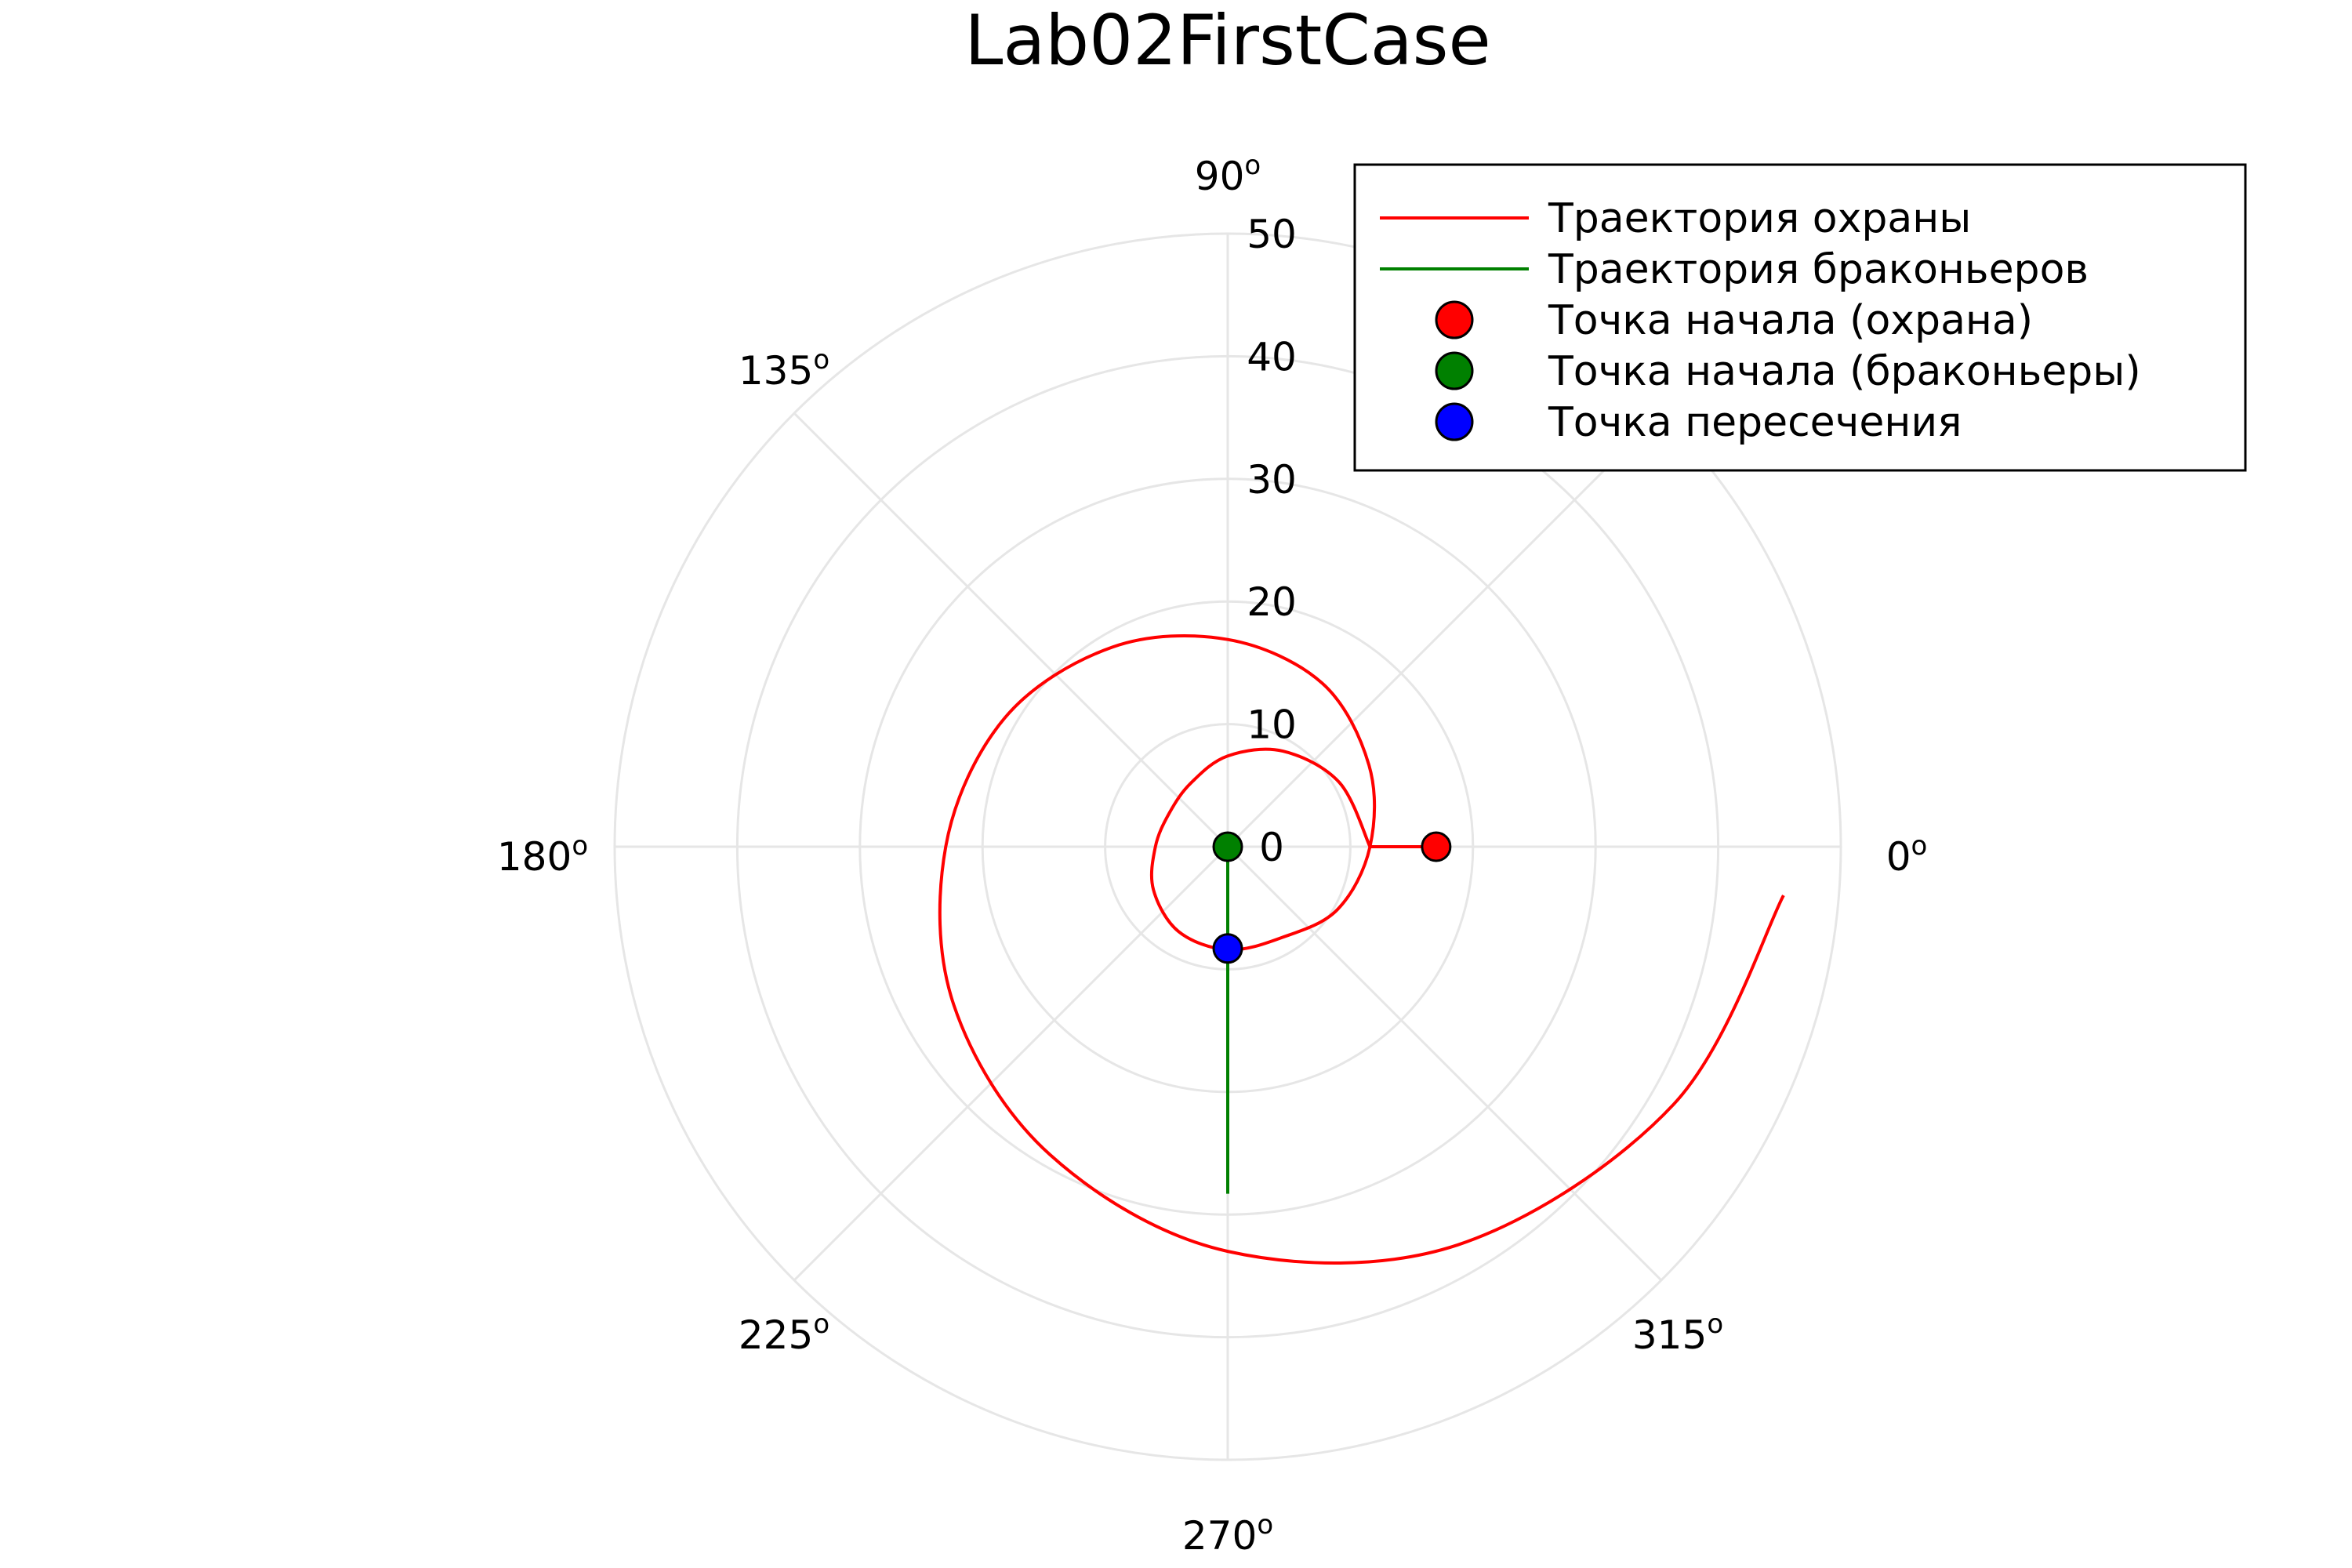  Describe the element at coordinates (1819, 269) in the screenshot. I see `legend-label-1: Траектория браконьеров` at that location.